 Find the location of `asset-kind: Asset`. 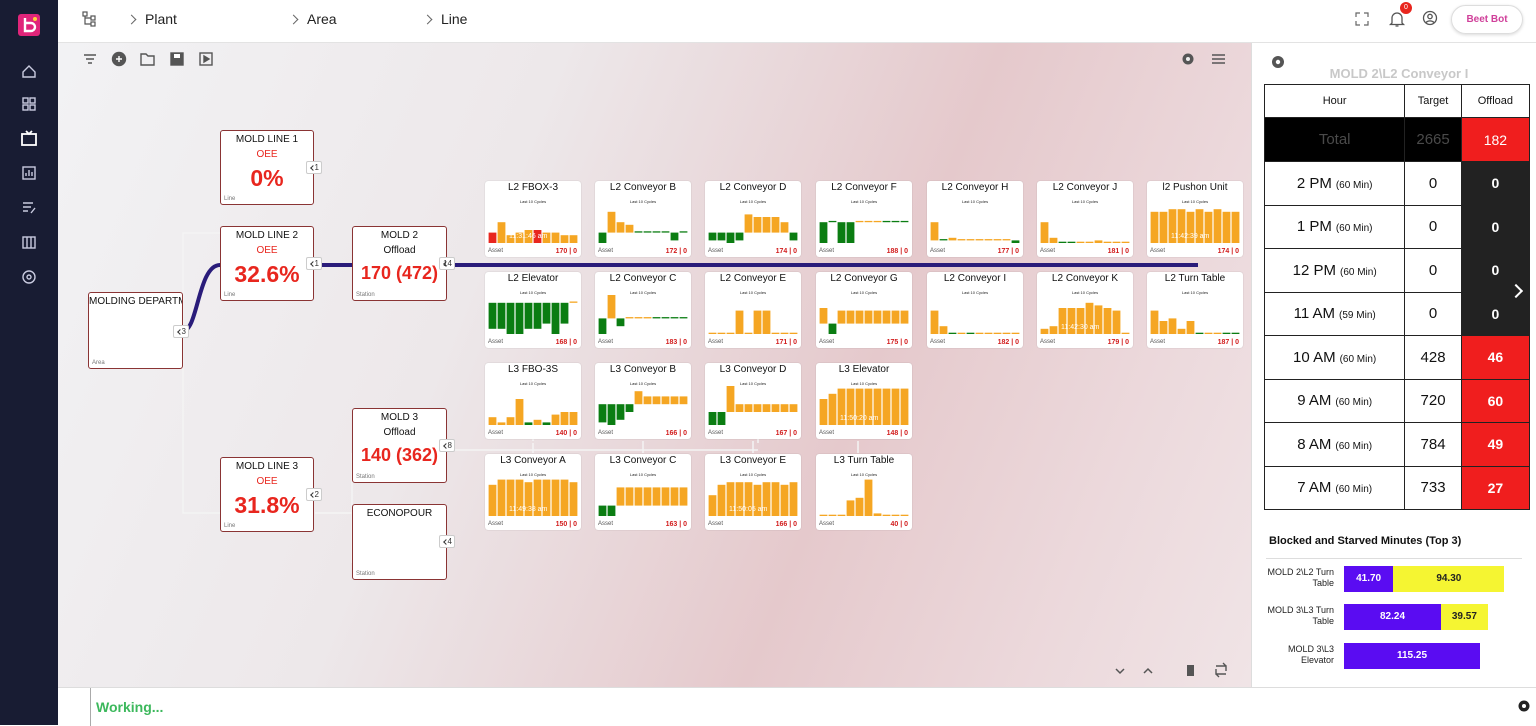

asset-kind: Asset is located at coordinates (1048, 342).